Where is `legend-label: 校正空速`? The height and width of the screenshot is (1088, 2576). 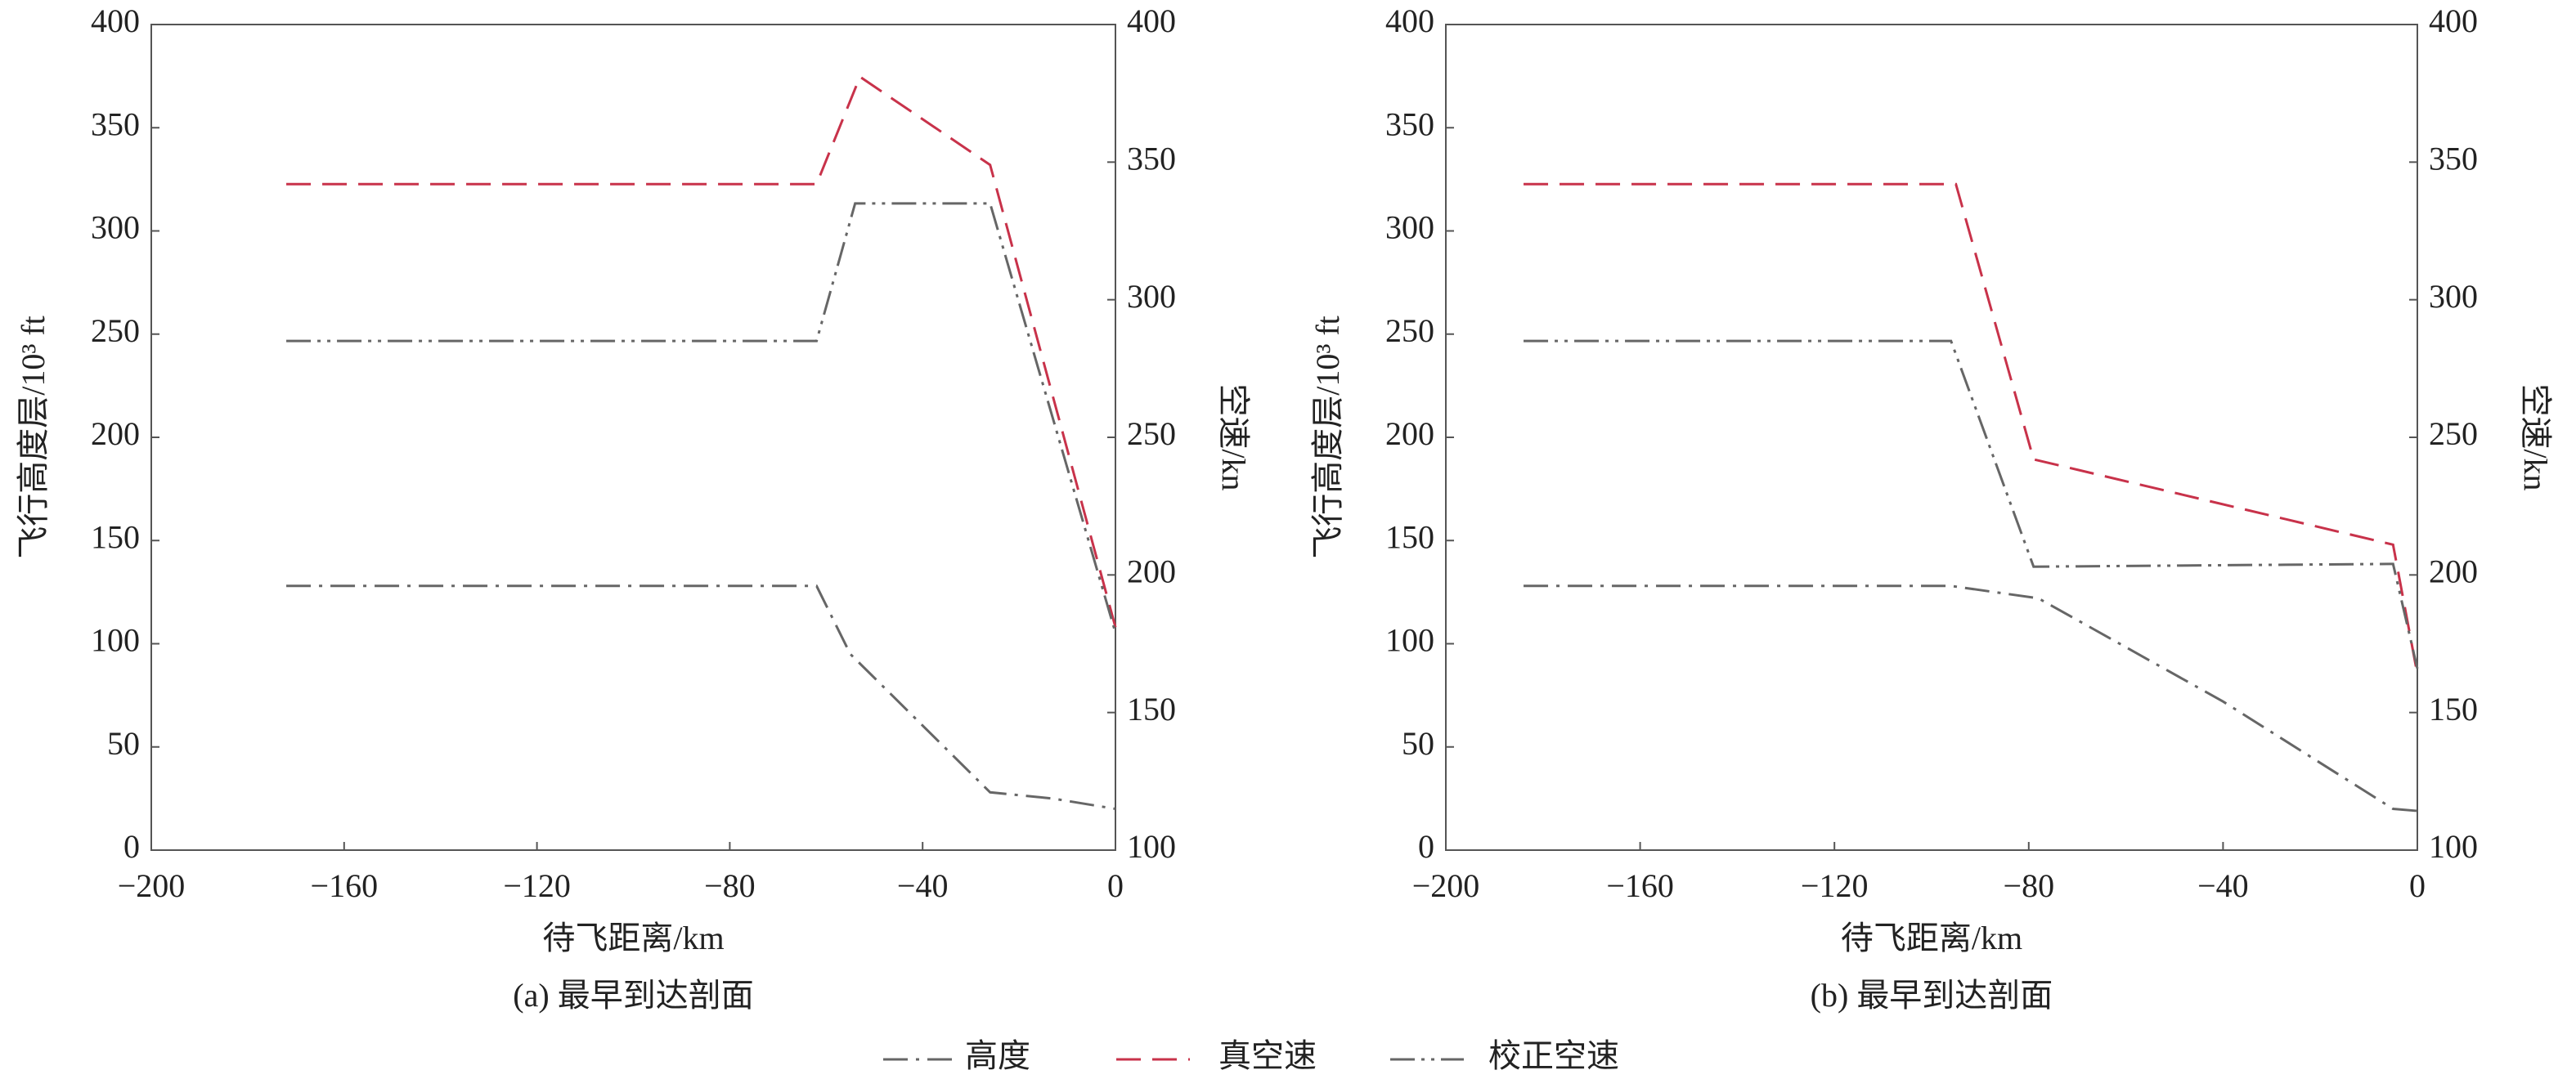 legend-label: 校正空速 is located at coordinates (1553, 1055).